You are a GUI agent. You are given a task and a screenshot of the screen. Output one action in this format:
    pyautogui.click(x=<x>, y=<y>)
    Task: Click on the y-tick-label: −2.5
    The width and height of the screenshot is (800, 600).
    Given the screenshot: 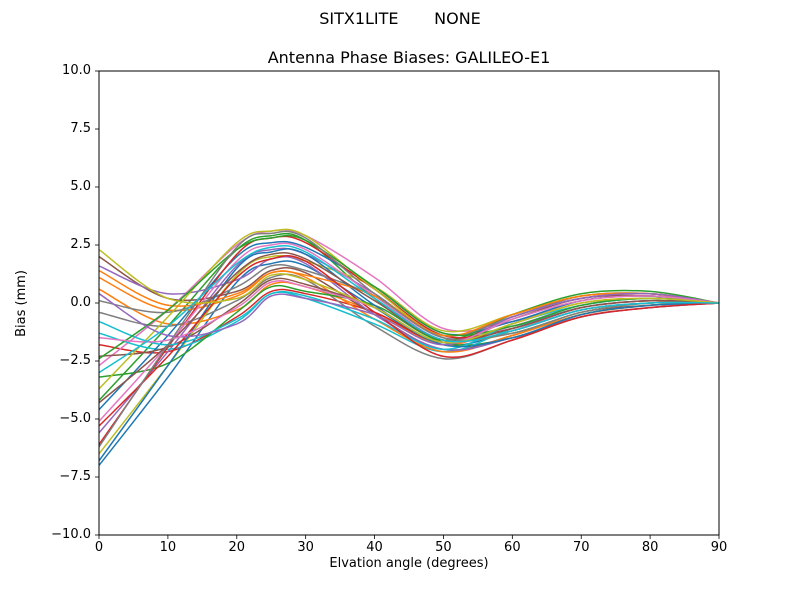 What is the action you would take?
    pyautogui.click(x=75, y=360)
    